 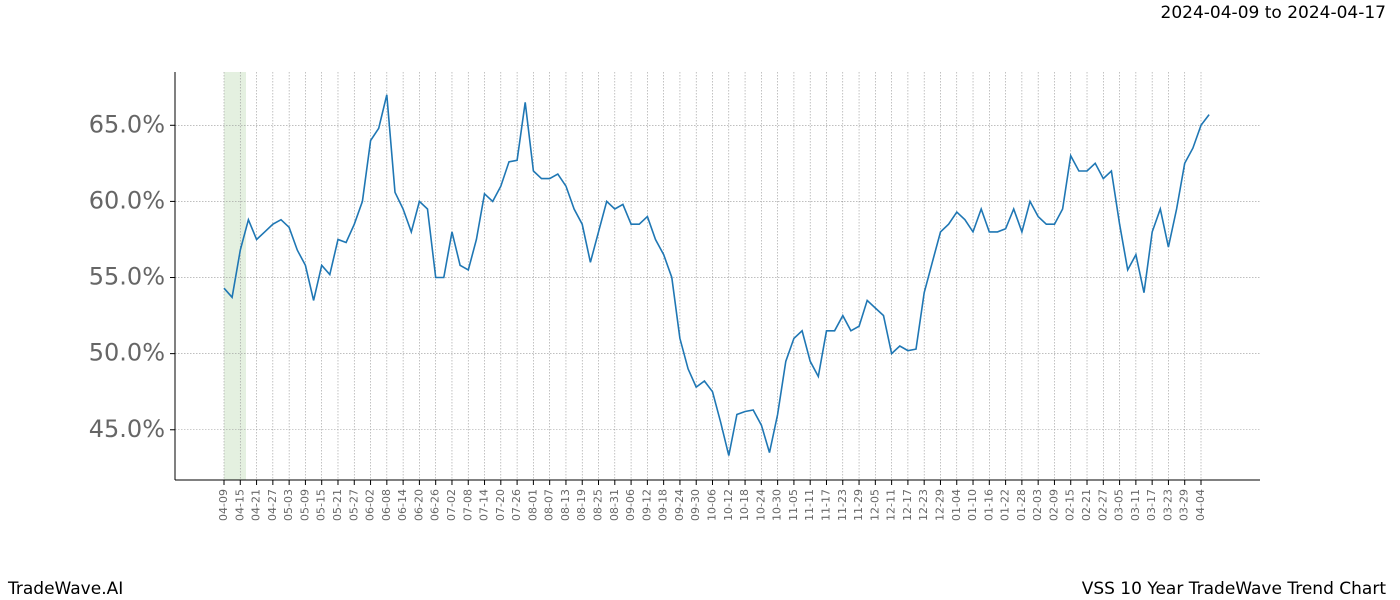 I want to click on y-tick-label: 60.0%, so click(x=127, y=200).